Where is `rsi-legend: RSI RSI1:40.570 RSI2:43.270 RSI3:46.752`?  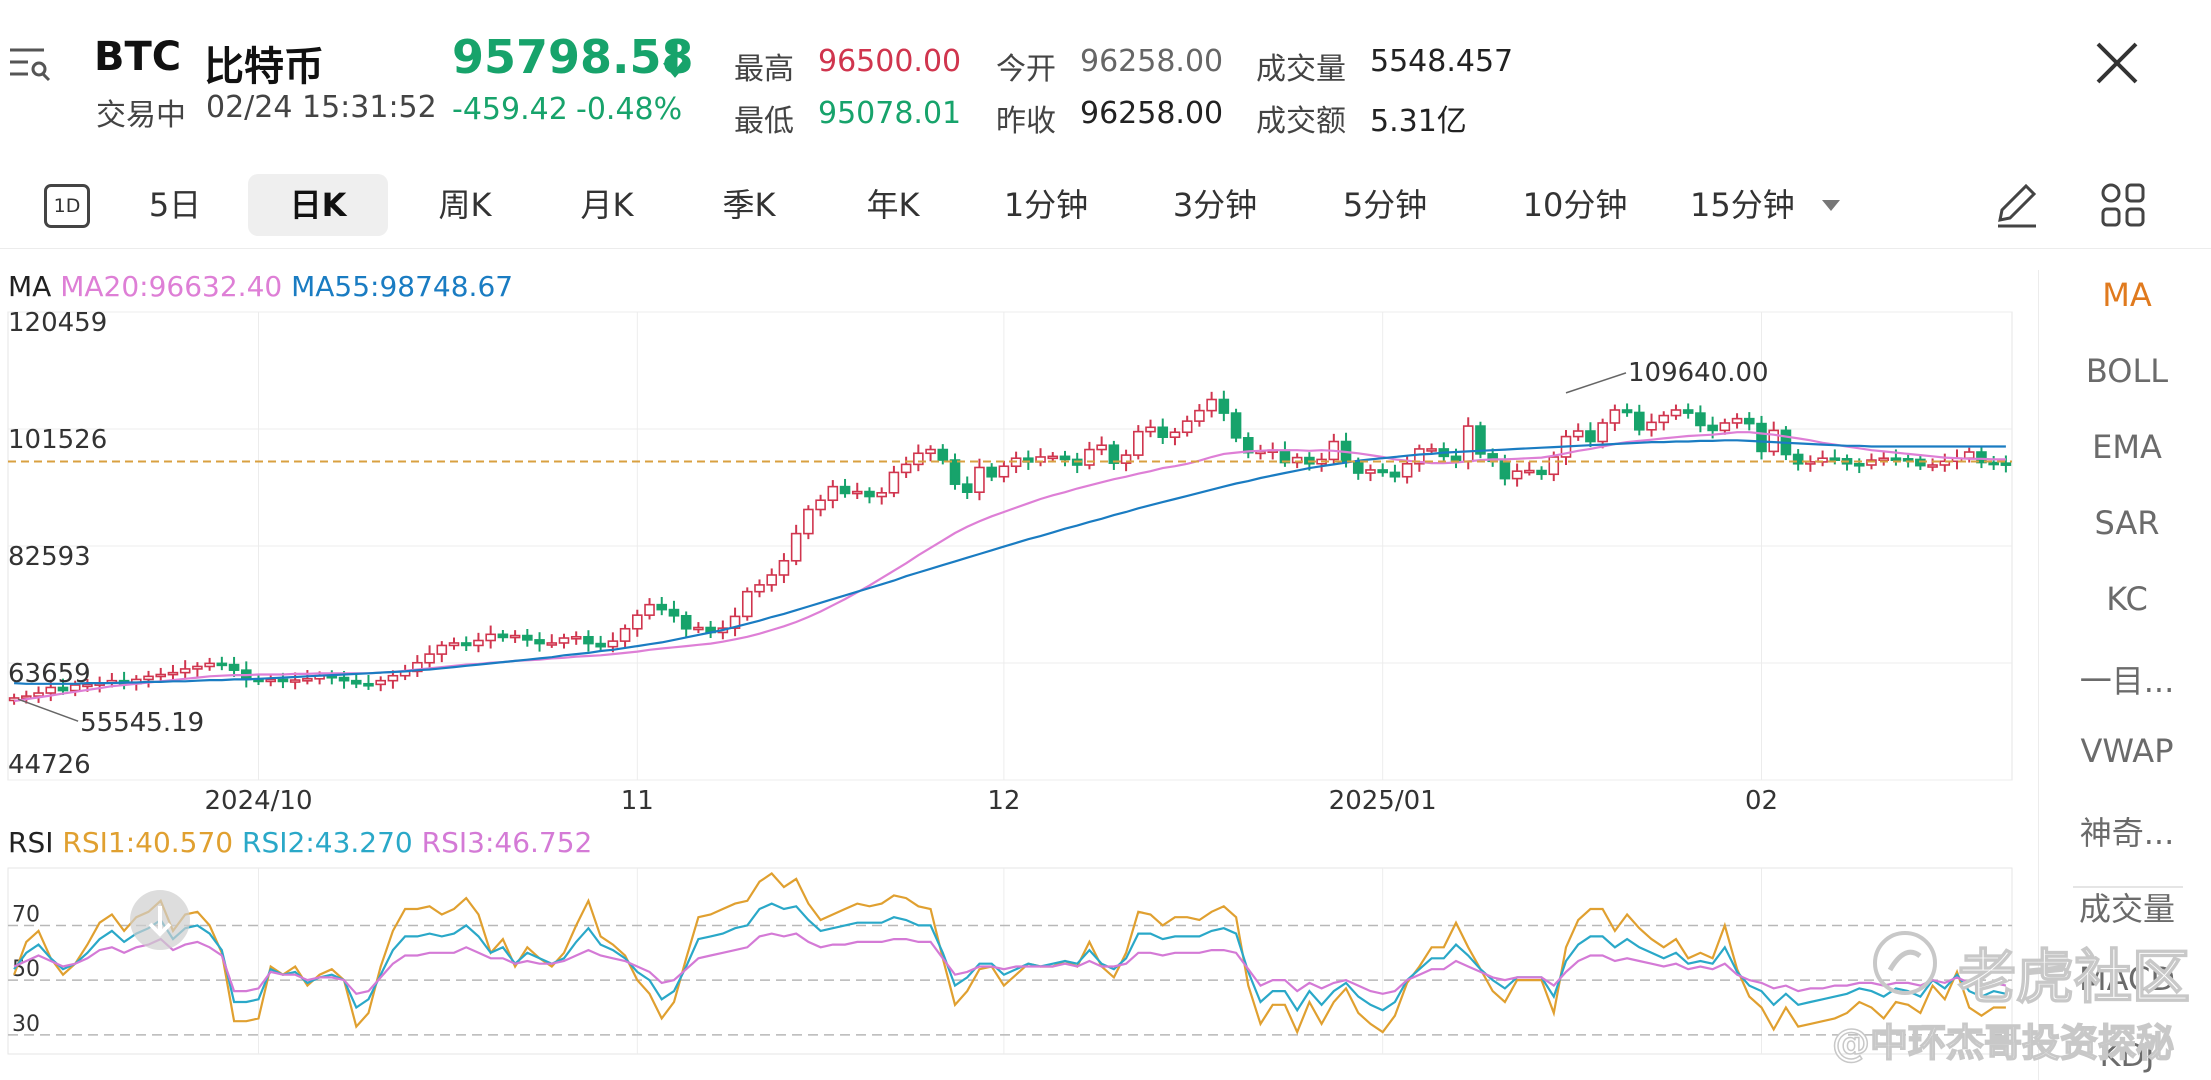
rsi-legend: RSI RSI1:40.570 RSI2:43.270 RSI3:46.752 is located at coordinates (300, 842).